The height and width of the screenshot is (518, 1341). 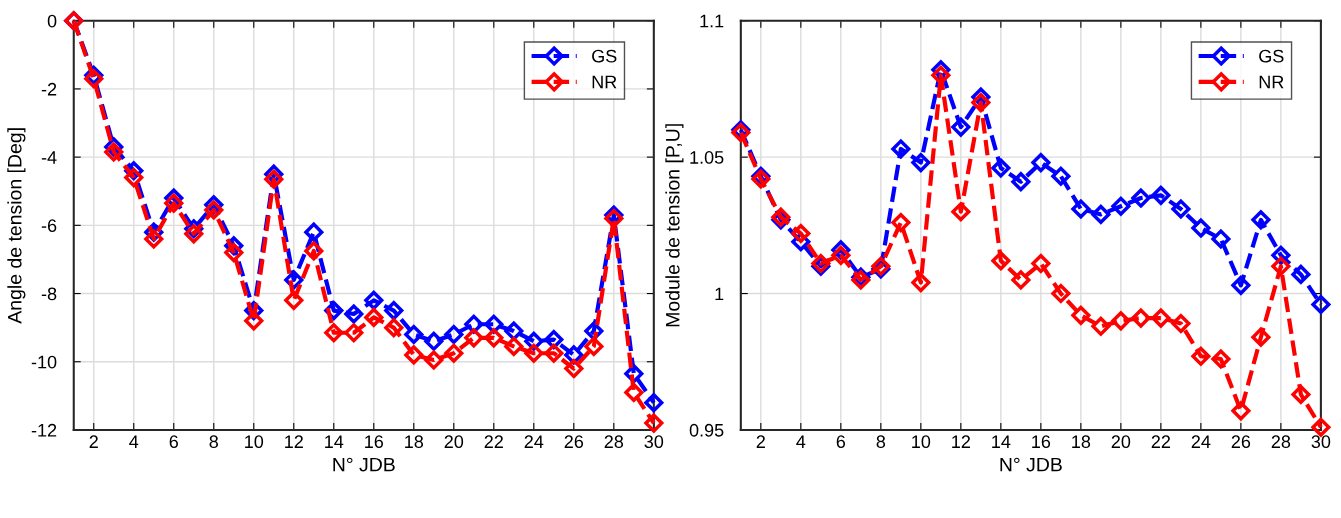 What do you see at coordinates (44, 362) in the screenshot?
I see `y-tick-label: -10` at bounding box center [44, 362].